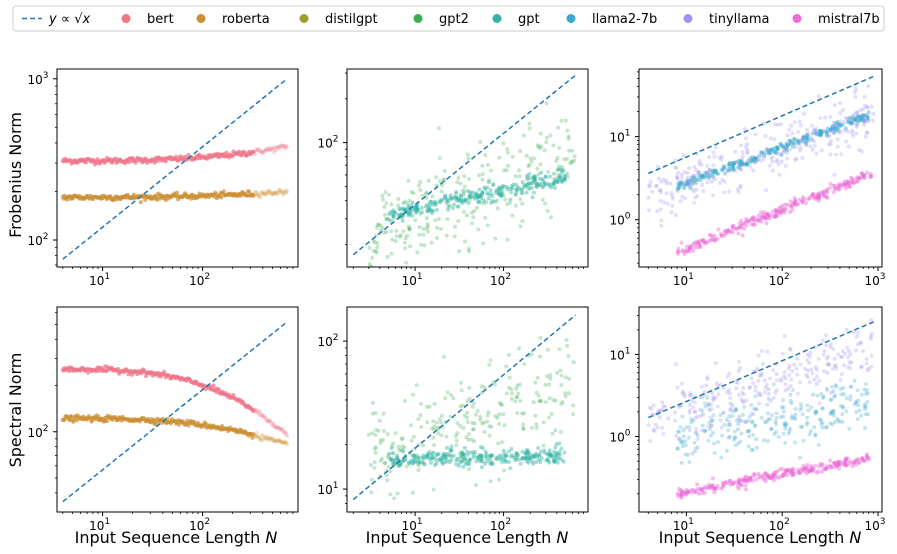  I want to click on legend-marker-bert, so click(126, 18).